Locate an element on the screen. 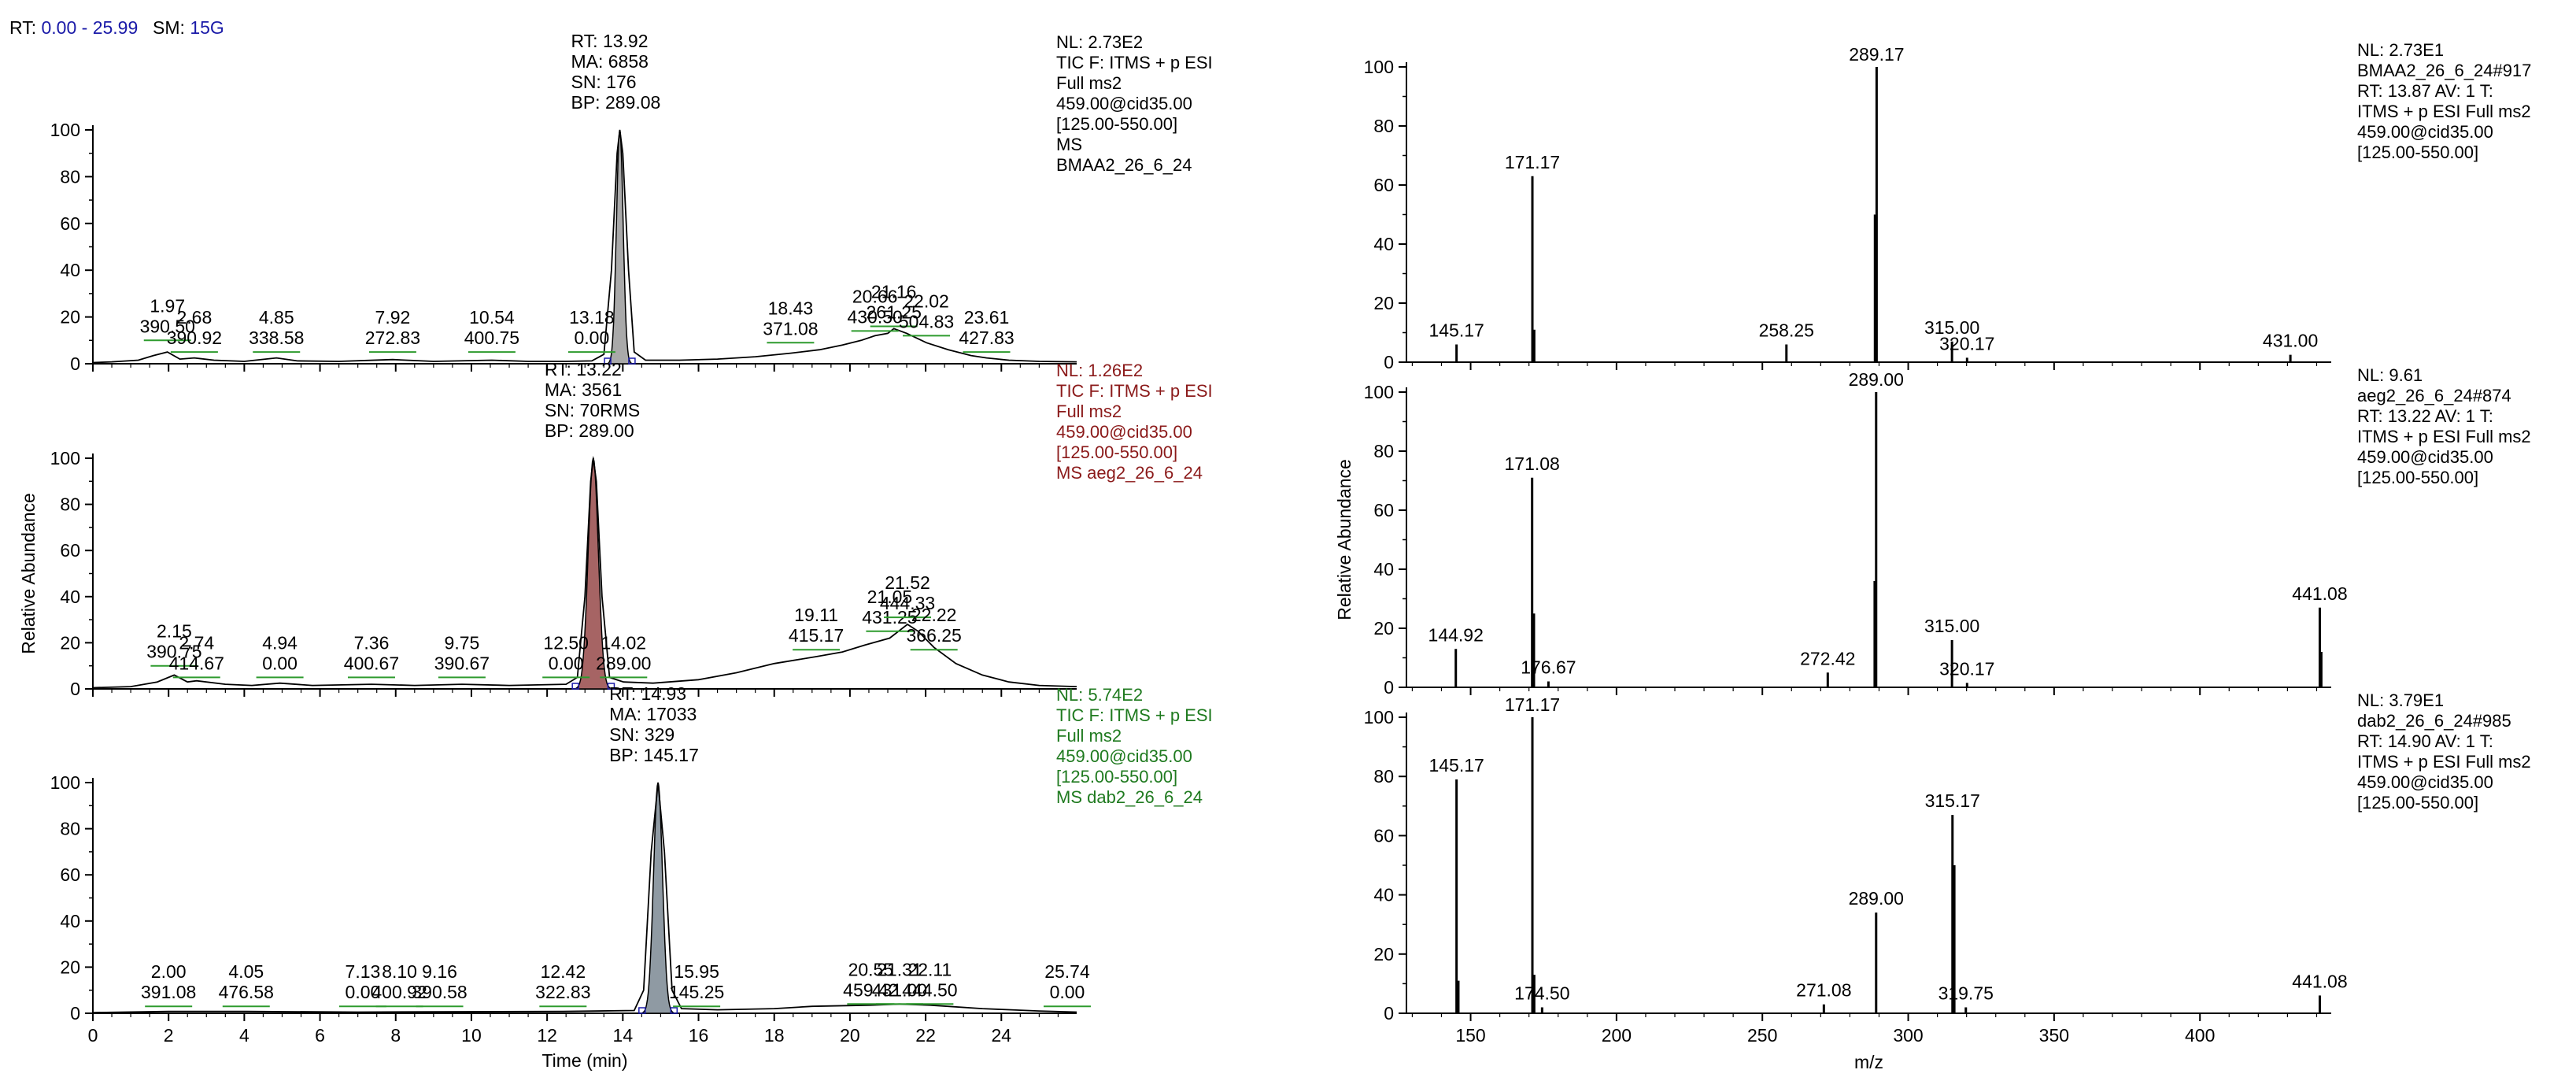 Image resolution: width=2576 pixels, height=1092 pixels. peak-rt-label: 7.36 is located at coordinates (372, 642).